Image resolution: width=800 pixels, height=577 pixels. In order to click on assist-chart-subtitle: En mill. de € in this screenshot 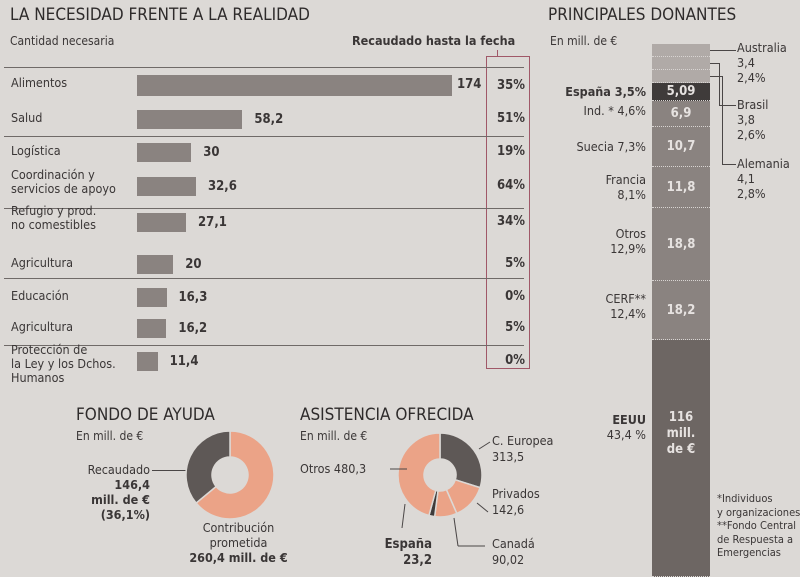, I will do `click(334, 436)`.